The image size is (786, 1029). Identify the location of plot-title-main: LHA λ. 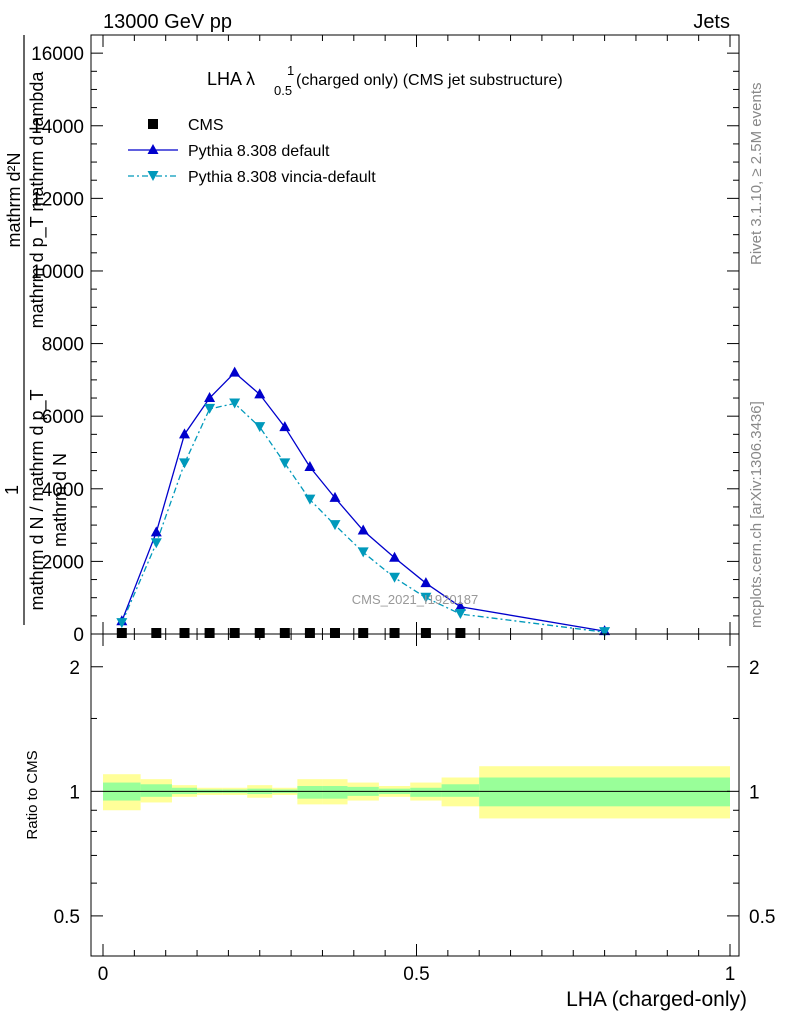
(231, 79).